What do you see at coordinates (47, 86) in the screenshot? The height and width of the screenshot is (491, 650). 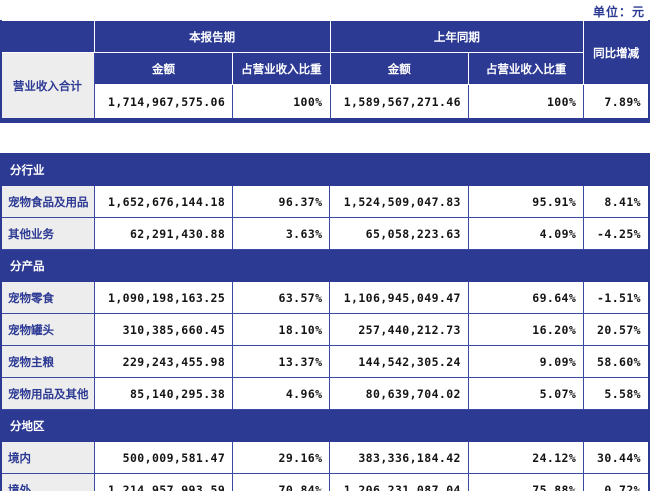 I see `total-revenue-label: 营业收入合计` at bounding box center [47, 86].